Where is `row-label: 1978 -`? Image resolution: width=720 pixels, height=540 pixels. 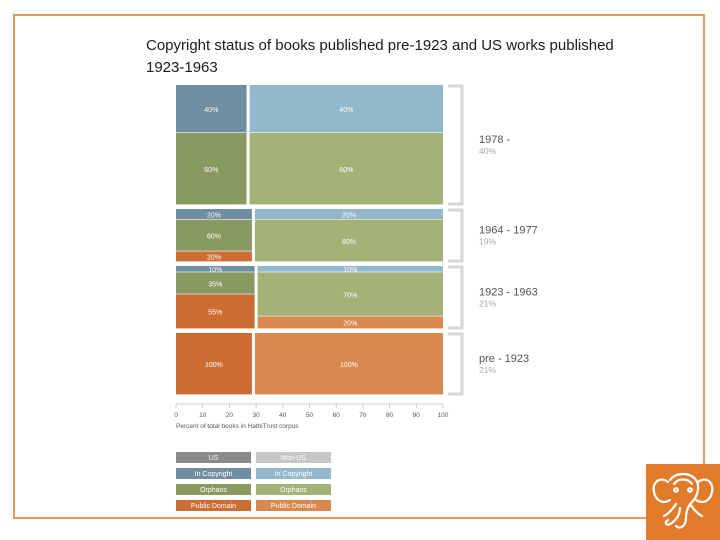 row-label: 1978 - is located at coordinates (495, 140).